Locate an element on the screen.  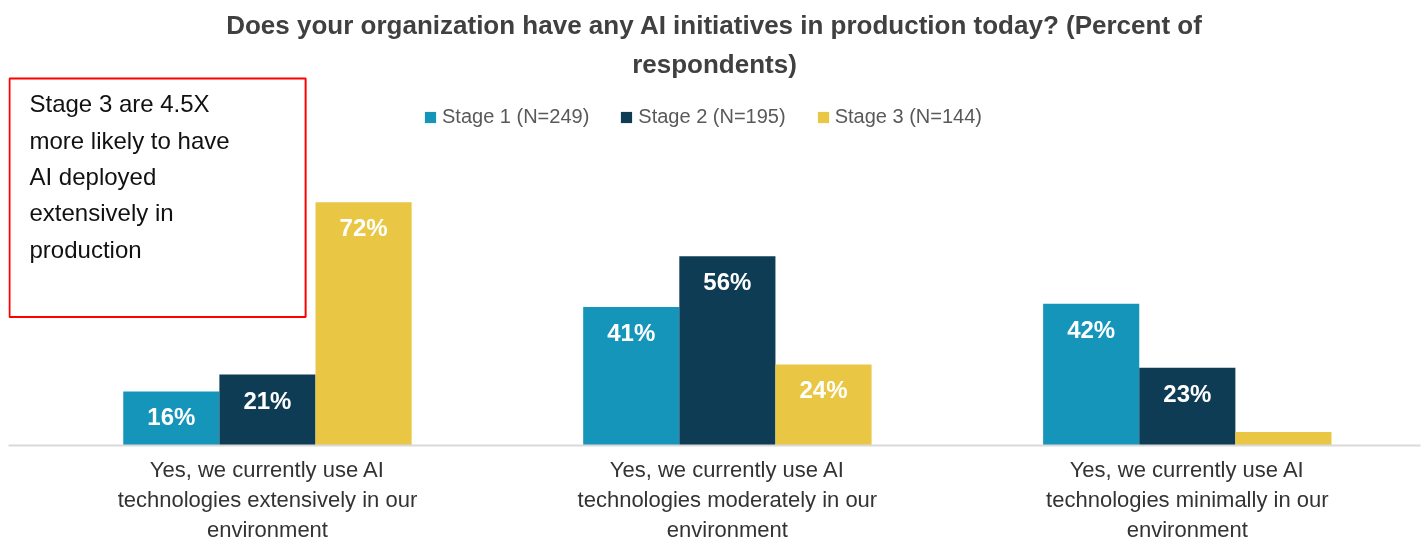
x-tick-label: Yes, we currently use AI technologies moderately in our environment is located at coordinates (727, 499).